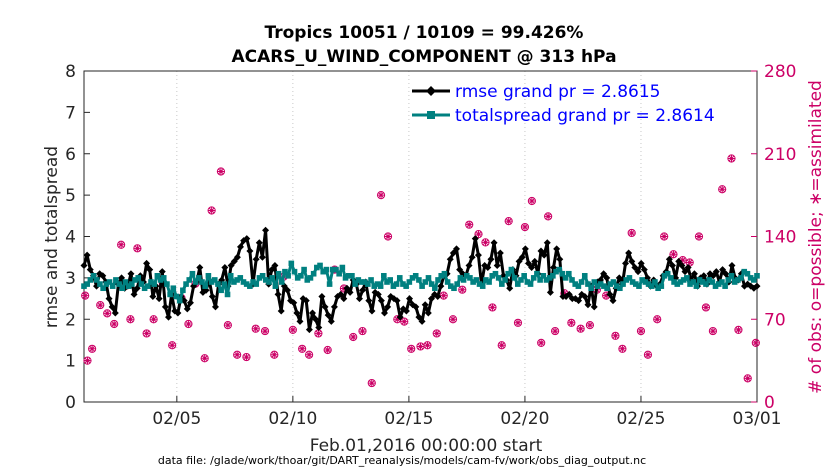 The height and width of the screenshot is (473, 840). Describe the element at coordinates (70, 196) in the screenshot. I see `y-tick-label: 5` at that location.